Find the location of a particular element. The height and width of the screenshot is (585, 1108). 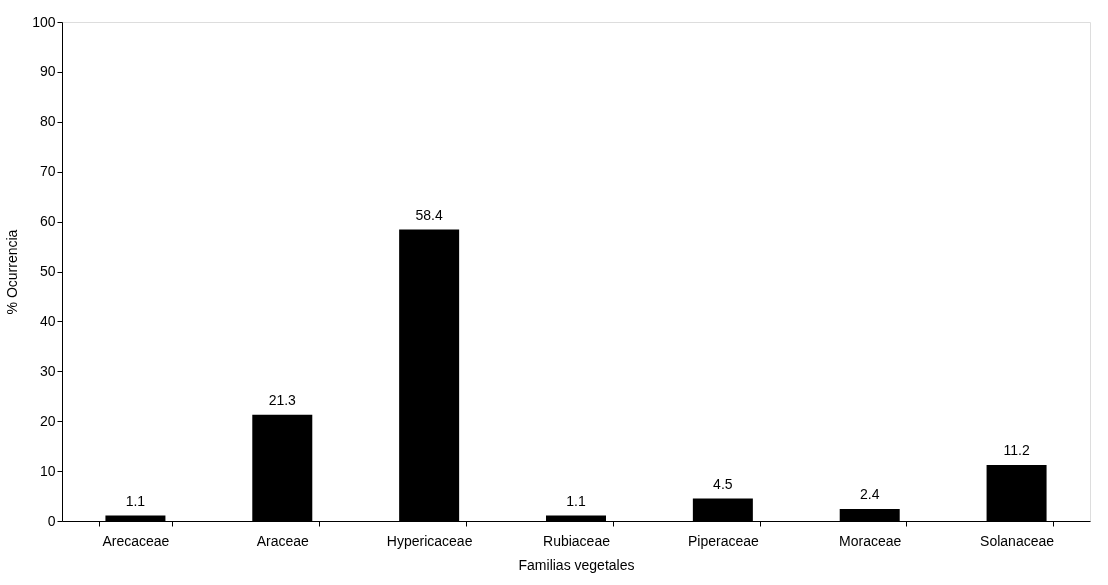

x-axis-title: Familias vegetales is located at coordinates (576, 564).